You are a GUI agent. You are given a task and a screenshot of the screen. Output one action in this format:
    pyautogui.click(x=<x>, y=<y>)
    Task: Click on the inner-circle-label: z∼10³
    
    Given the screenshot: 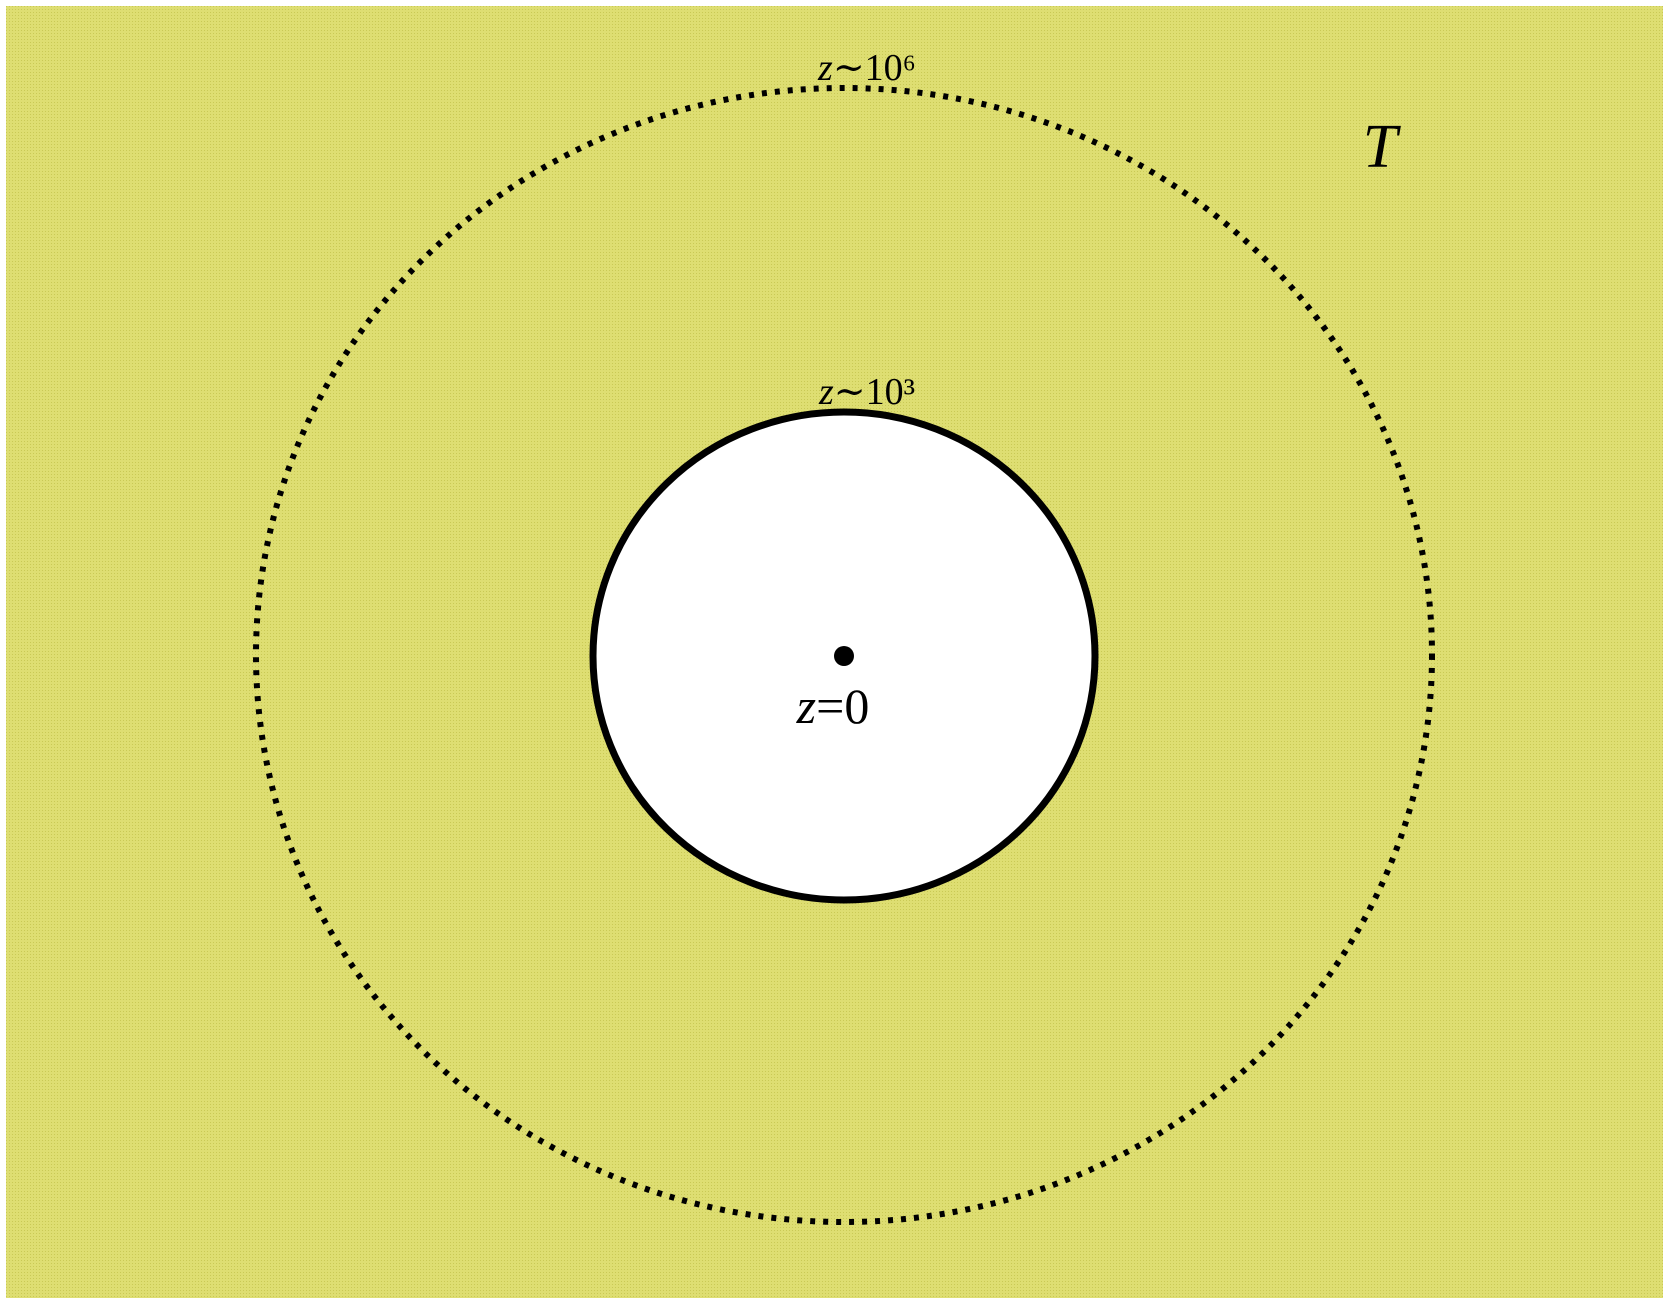 What is the action you would take?
    pyautogui.click(x=866, y=392)
    